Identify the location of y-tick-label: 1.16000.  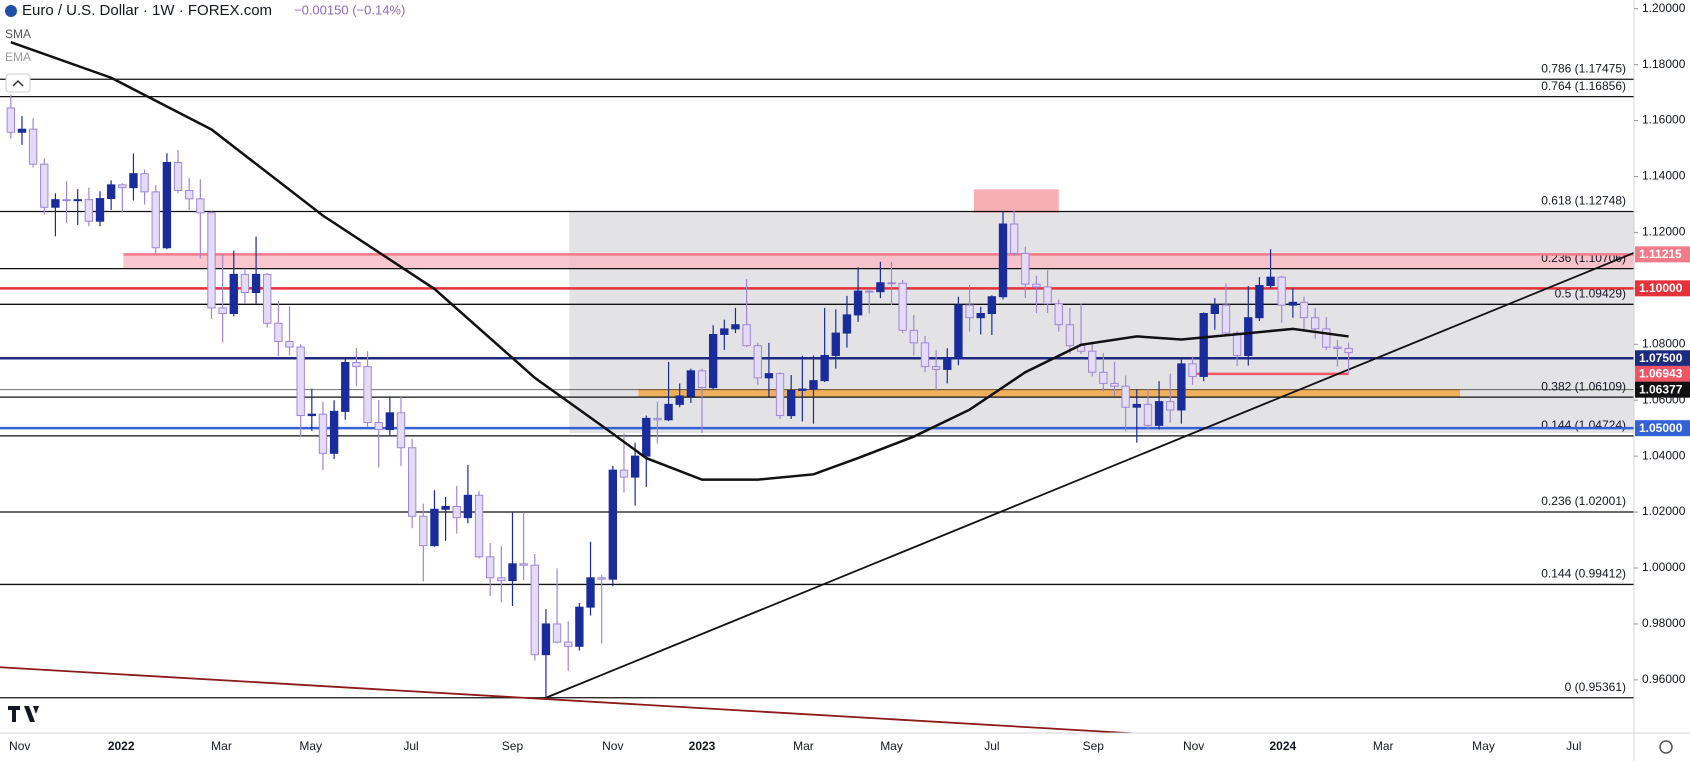
(1664, 120).